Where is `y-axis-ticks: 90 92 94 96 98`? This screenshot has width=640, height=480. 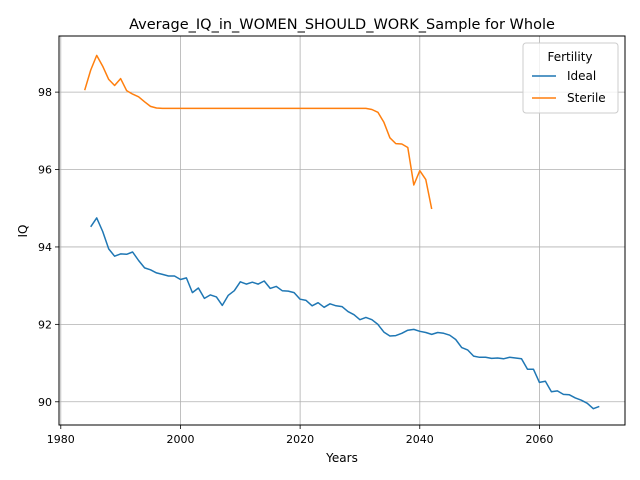
y-axis-ticks: 90 92 94 96 98 is located at coordinates (48, 247).